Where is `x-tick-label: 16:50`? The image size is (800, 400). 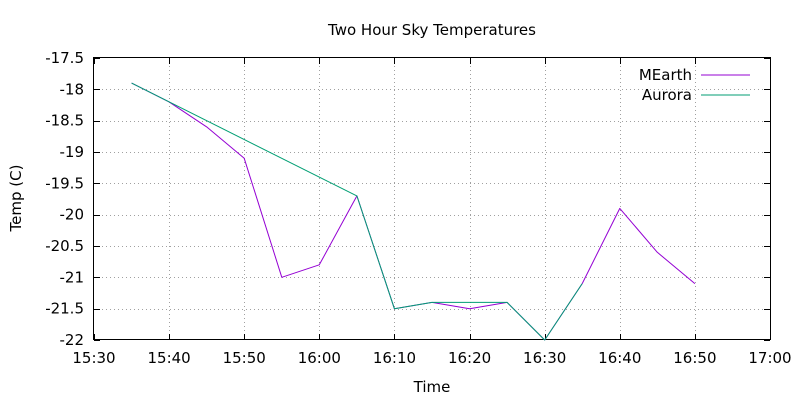
x-tick-label: 16:50 is located at coordinates (694, 358).